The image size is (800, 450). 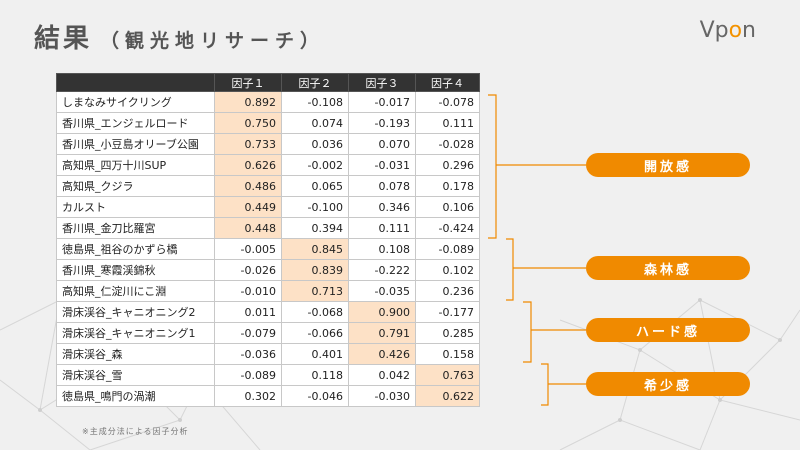 I want to click on table-row: 高知県_仁淀川にこ淵 -0.010 0.713 -0.035 0.236, so click(x=268, y=291).